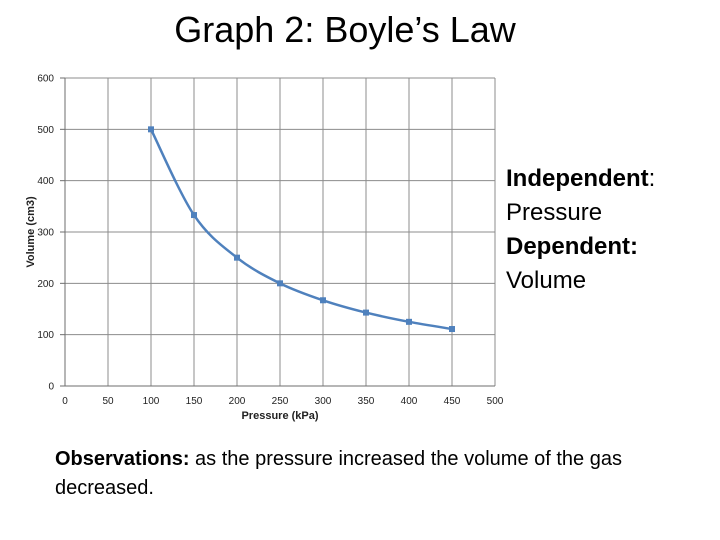  I want to click on slide-title: Graph 2: Boyle’s Law, so click(345, 29).